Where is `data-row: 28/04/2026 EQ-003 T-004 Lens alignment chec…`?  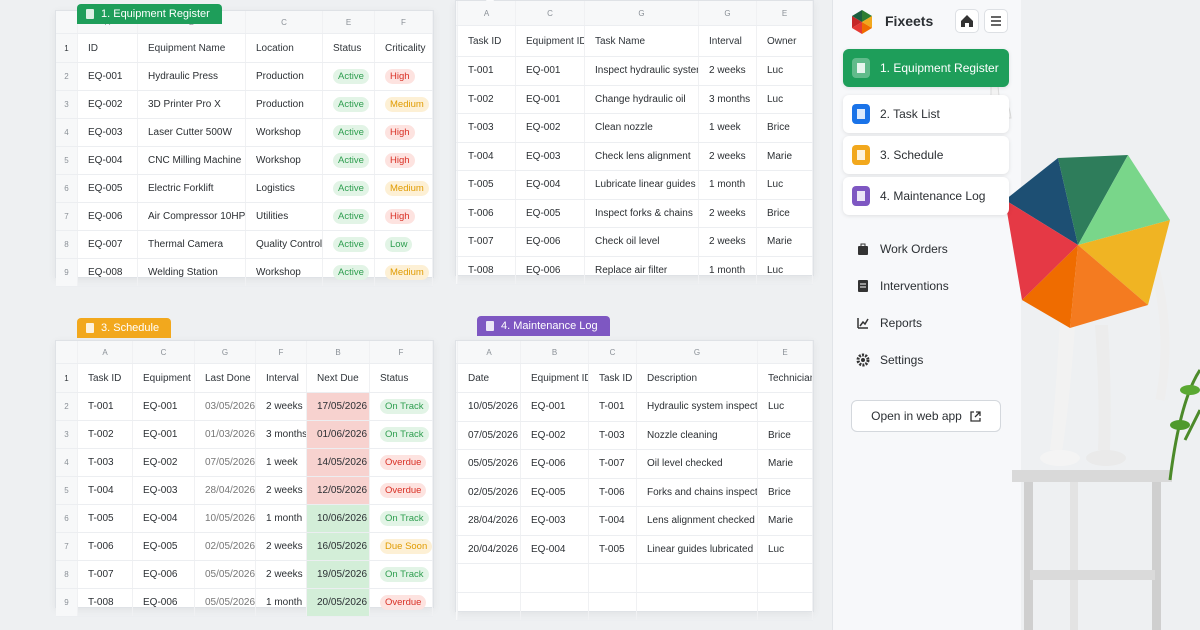 data-row: 28/04/2026 EQ-003 T-004 Lens alignment chec… is located at coordinates (634, 521).